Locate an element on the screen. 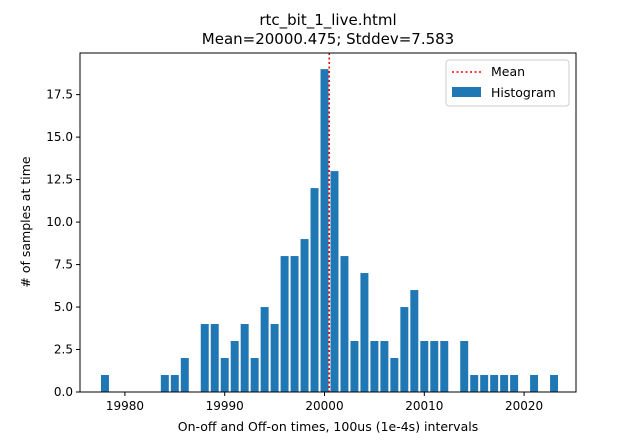 This screenshot has height=440, width=640. x-tick-label: 20020 is located at coordinates (524, 406).